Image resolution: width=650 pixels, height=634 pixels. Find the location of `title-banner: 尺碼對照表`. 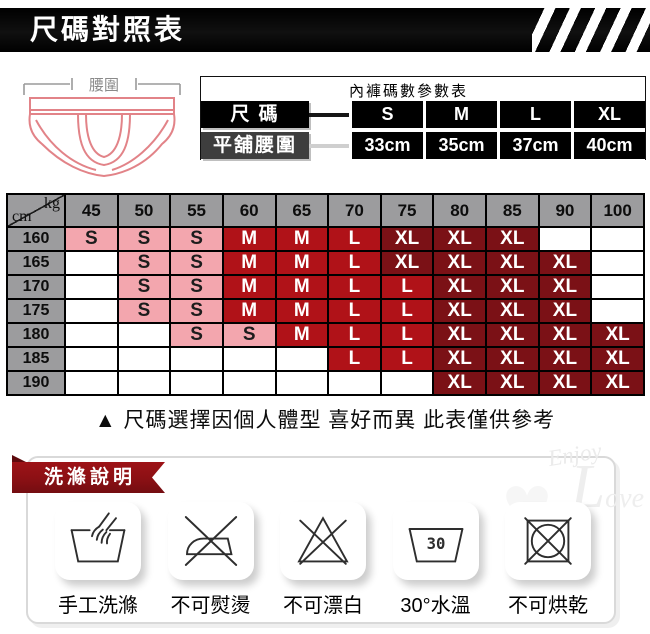

title-banner: 尺碼對照表 is located at coordinates (325, 30).